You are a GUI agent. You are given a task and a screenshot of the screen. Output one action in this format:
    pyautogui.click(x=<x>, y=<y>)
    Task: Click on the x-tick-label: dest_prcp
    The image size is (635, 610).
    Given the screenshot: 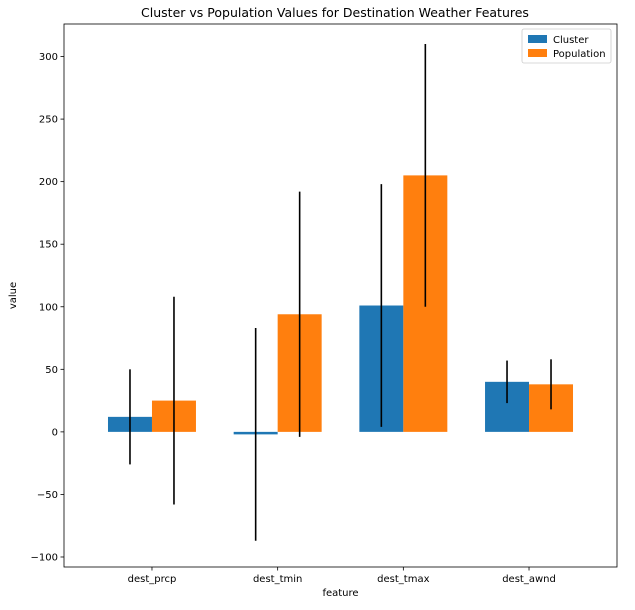 What is the action you would take?
    pyautogui.click(x=152, y=579)
    